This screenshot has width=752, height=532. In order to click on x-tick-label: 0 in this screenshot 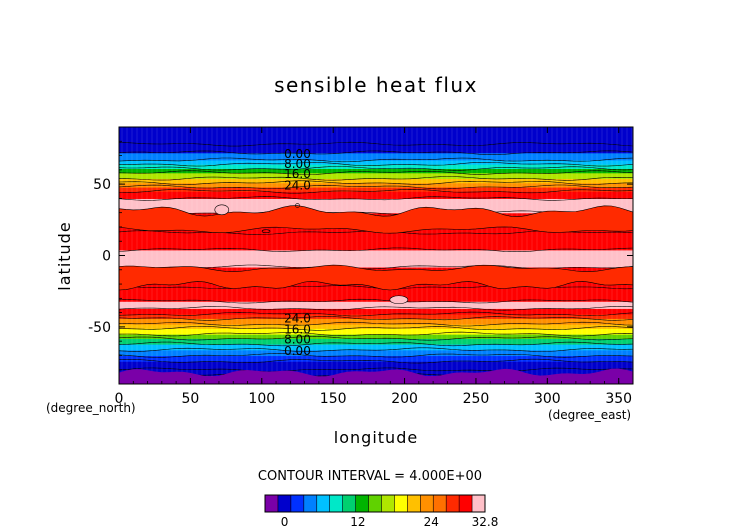, I will do `click(119, 399)`.